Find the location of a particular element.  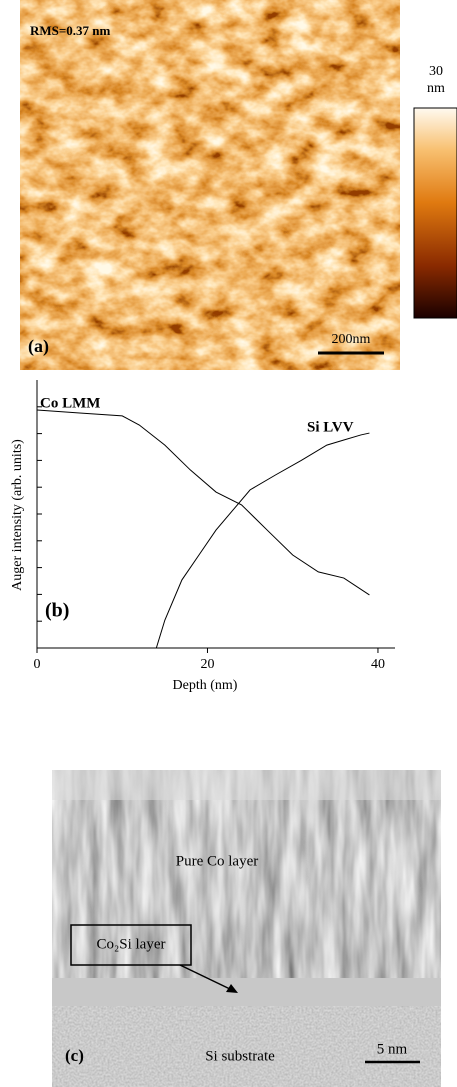

x-tick-label: 0 is located at coordinates (37, 664).